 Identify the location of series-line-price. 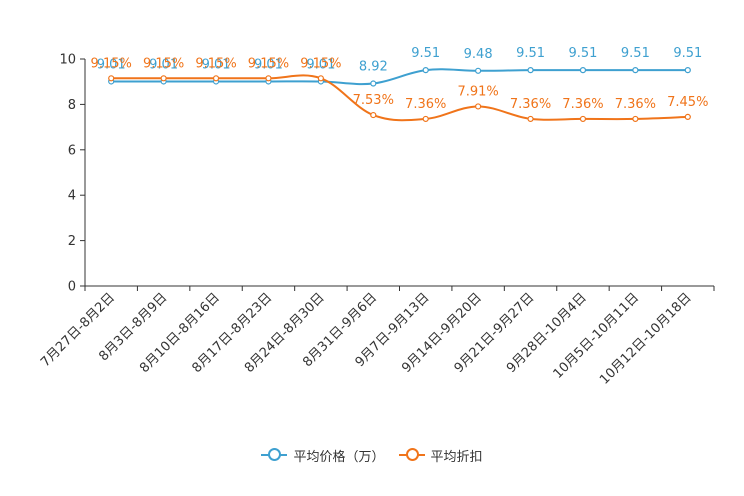
(399, 77).